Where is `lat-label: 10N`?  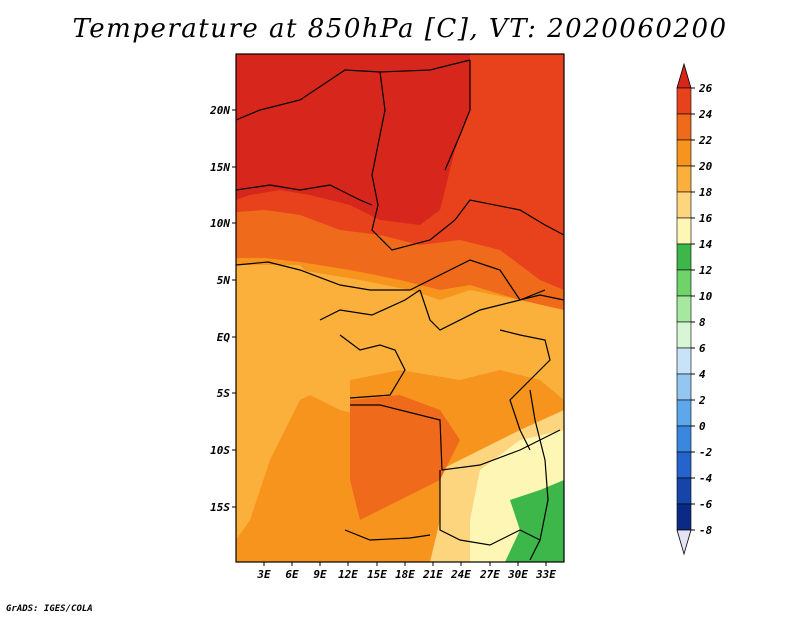
lat-label: 10N is located at coordinates (220, 223).